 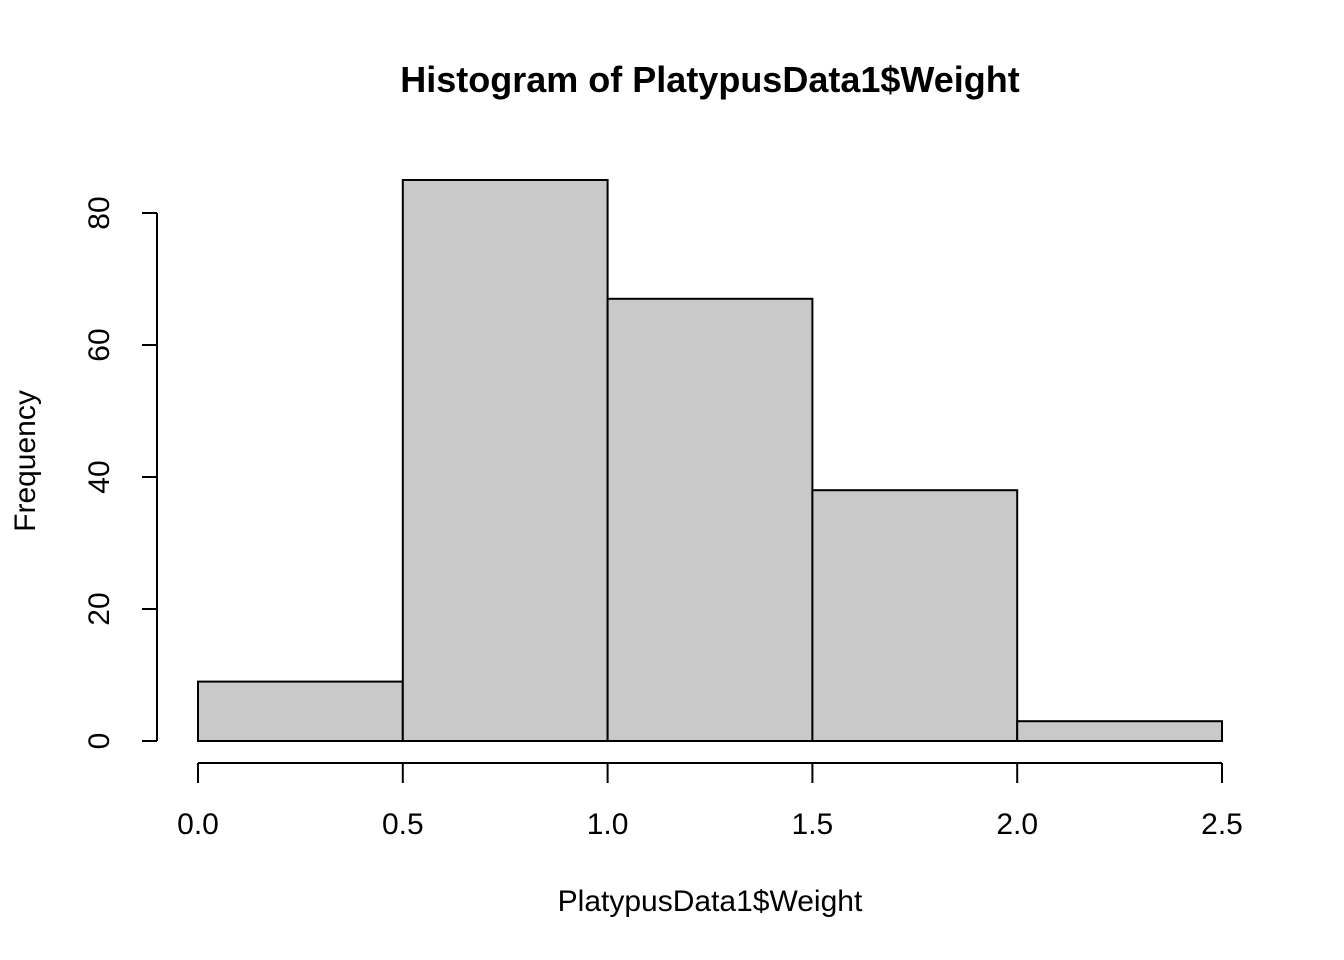 What do you see at coordinates (710, 901) in the screenshot?
I see `x-axis-label: PlatypusData1$Weight` at bounding box center [710, 901].